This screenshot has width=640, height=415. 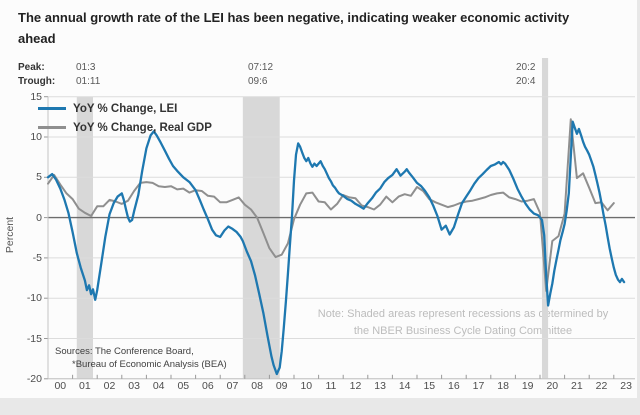 I want to click on chart-title-line2: ahead, so click(x=37, y=38).